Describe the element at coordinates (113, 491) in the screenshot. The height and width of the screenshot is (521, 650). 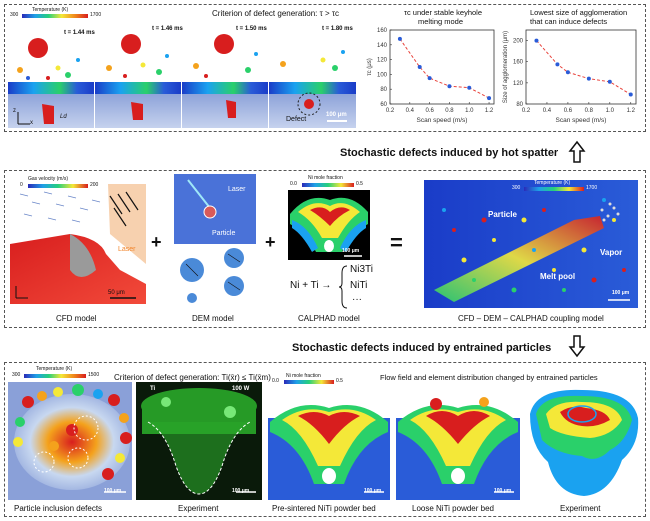
I see `bottom-scale-1: 100 μm` at that location.